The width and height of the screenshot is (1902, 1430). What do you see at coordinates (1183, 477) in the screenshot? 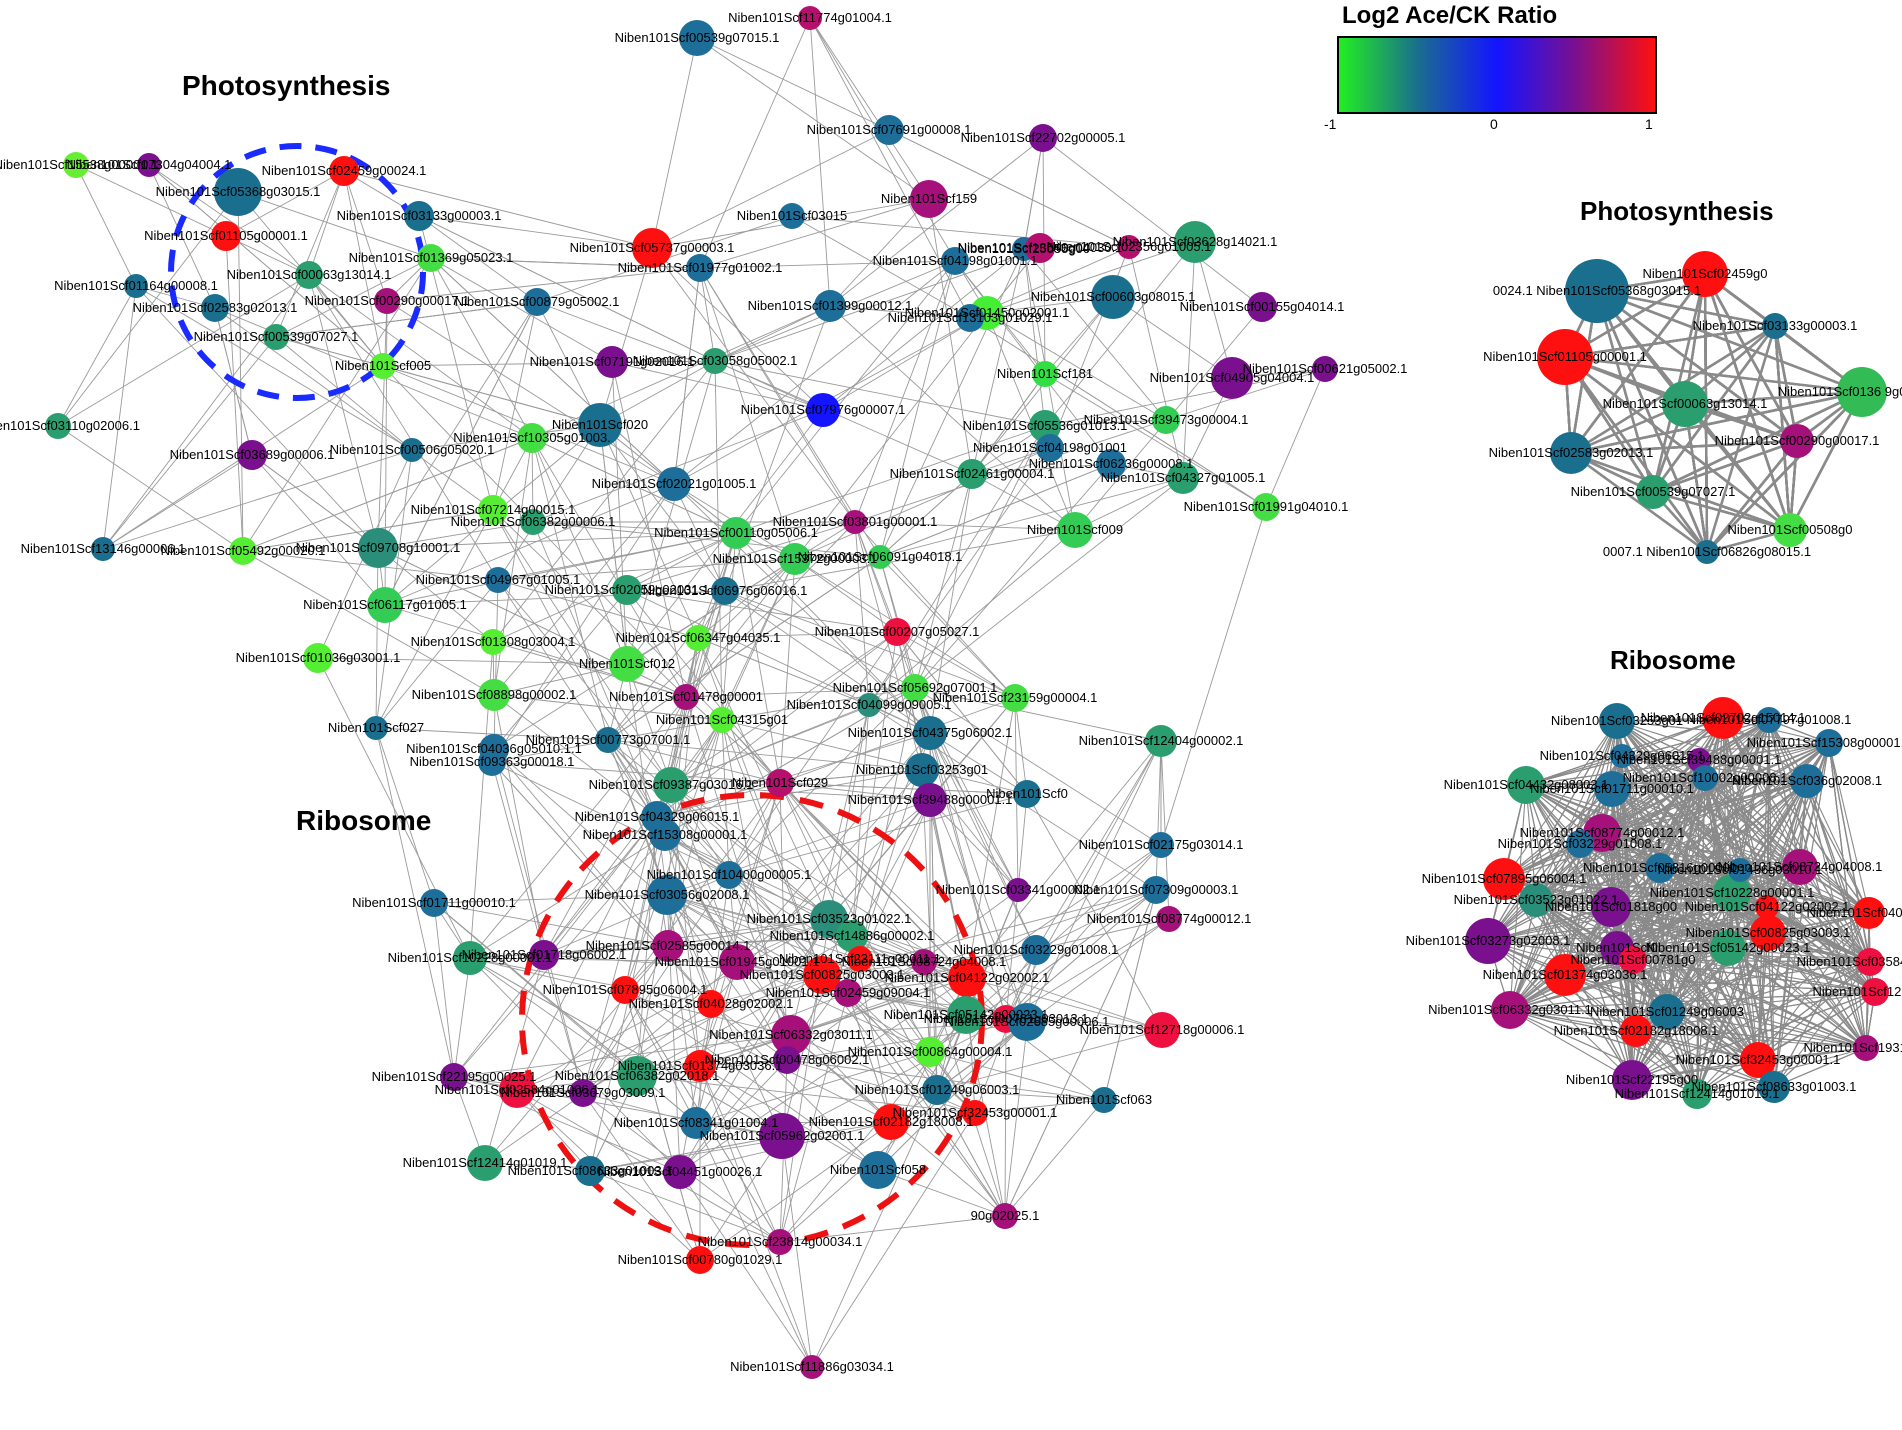
I see `main-node-label: Niben101Scf04327g01005.1` at bounding box center [1183, 477].